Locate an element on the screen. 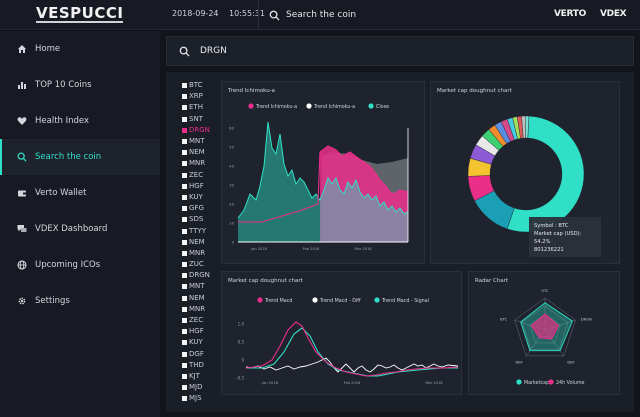  ichimoku-a-area is located at coordinates (364, 194).